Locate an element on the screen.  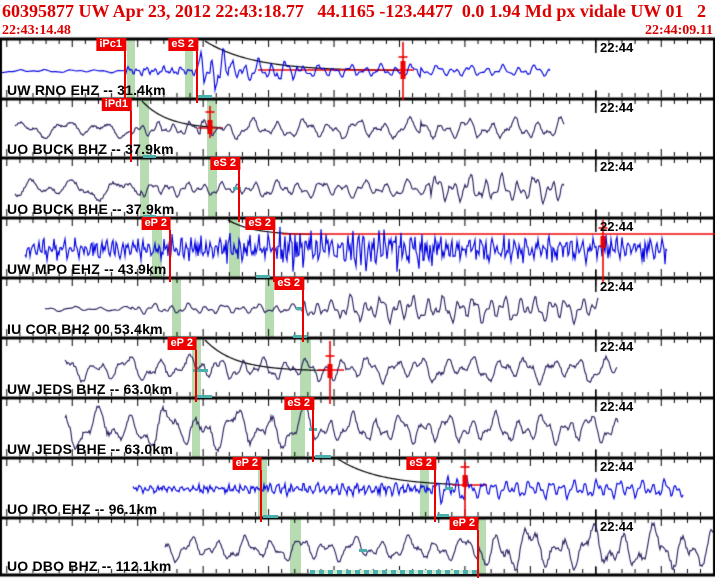
phase-pick-label: iPd1 is located at coordinates (116, 104).